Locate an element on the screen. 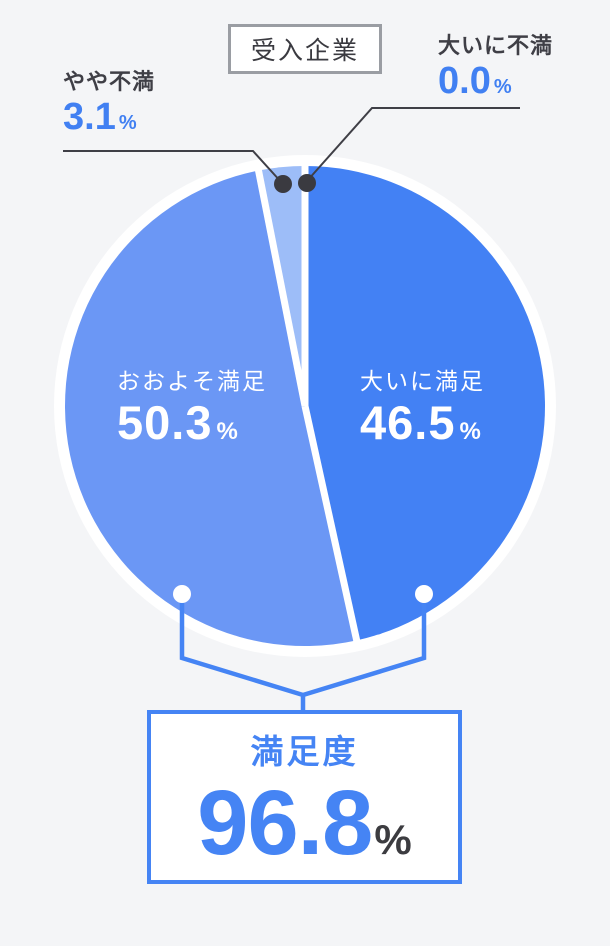  slice-label-very-satisfied: 大いに満足 46.5% is located at coordinates (422, 406).